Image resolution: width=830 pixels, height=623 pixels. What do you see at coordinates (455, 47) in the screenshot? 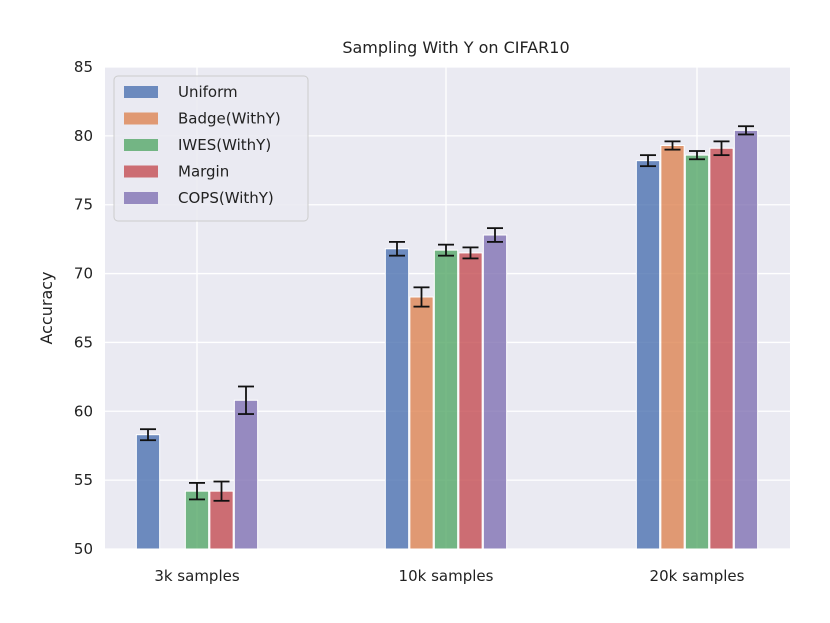
I see `chart-title: Sampling With Y on CIFAR10` at bounding box center [455, 47].